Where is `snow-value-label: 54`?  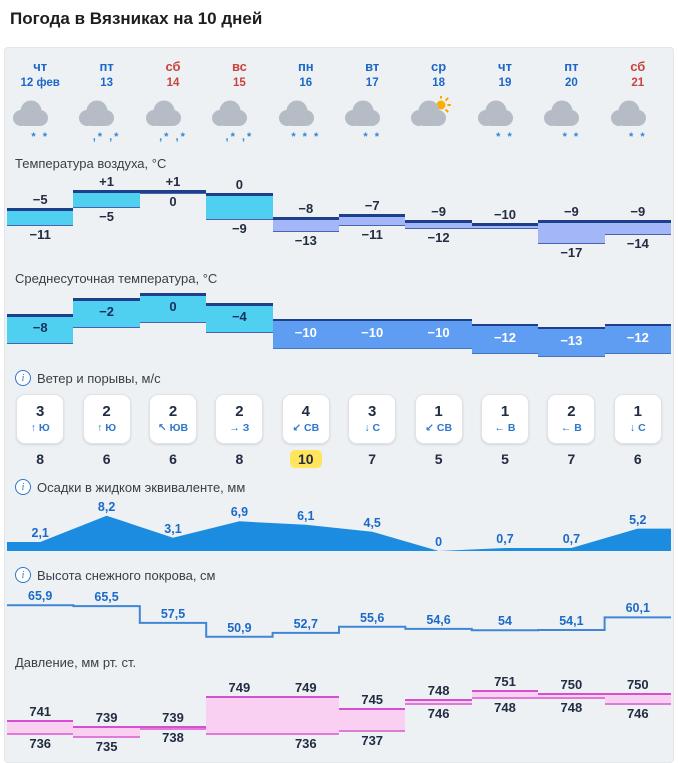
snow-value-label: 54 is located at coordinates (505, 621).